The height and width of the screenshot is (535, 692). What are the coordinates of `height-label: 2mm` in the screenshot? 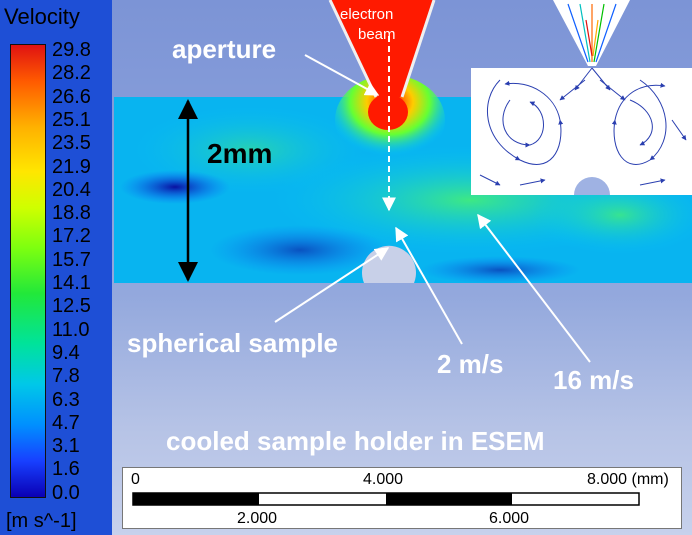 It's located at (240, 153).